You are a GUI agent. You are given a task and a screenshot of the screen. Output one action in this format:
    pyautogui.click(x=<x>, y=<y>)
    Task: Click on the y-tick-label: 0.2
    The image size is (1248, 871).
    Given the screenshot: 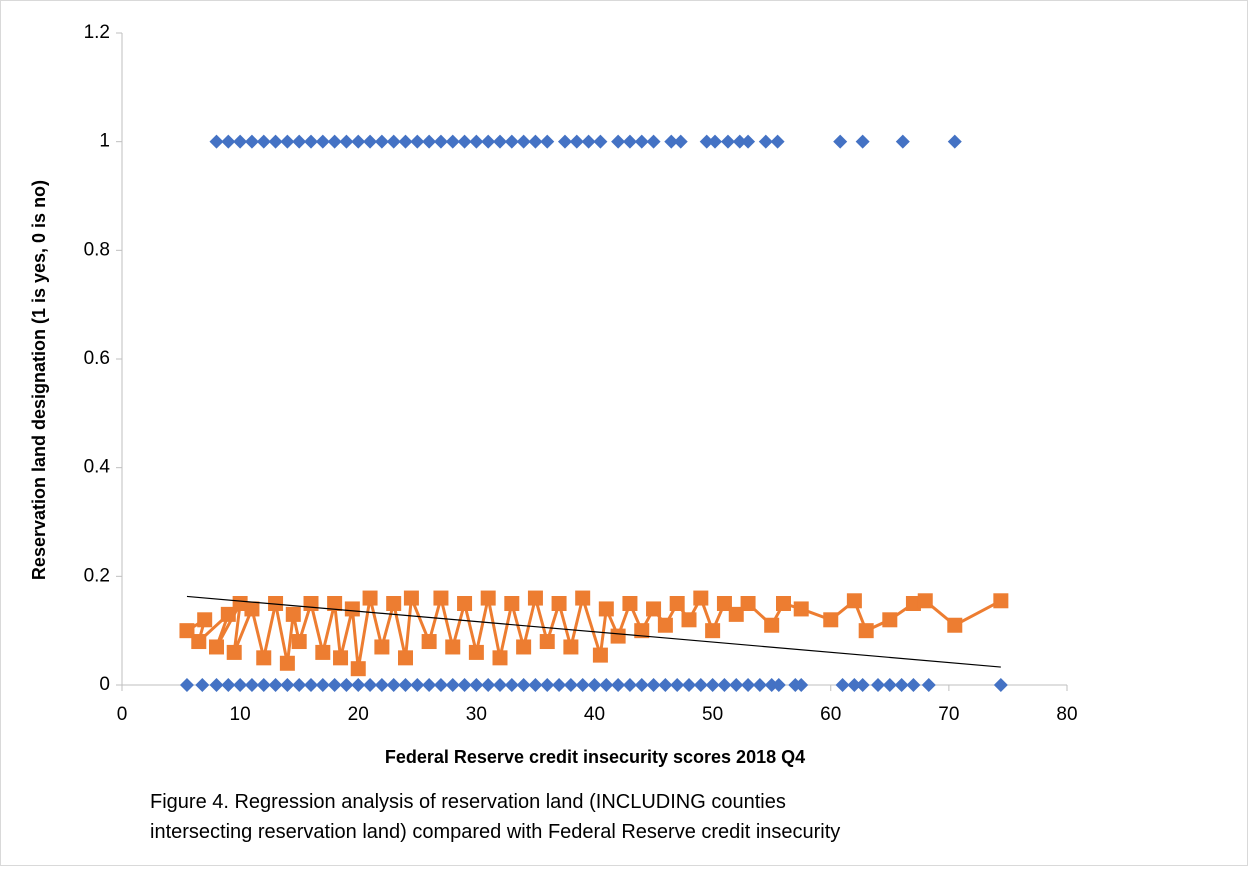 What is the action you would take?
    pyautogui.click(x=97, y=575)
    